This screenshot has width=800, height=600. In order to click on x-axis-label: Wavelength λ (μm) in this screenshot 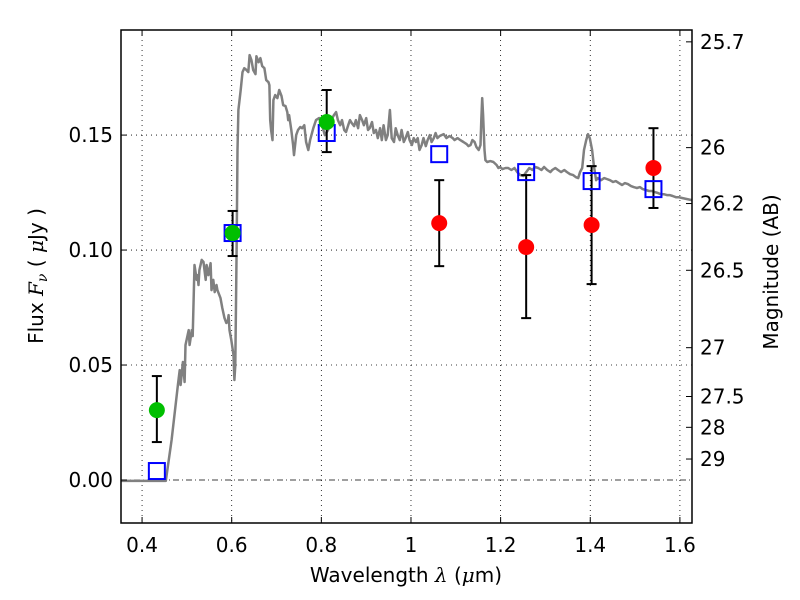, I will do `click(406, 575)`.